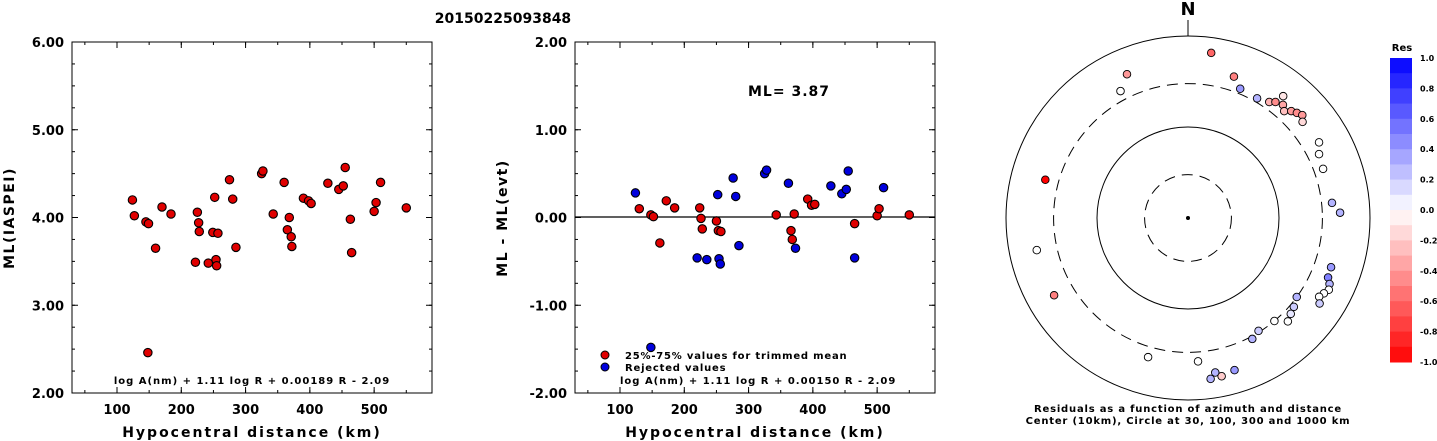 This screenshot has width=1437, height=441. I want to click on colorbar-label: -0.2, so click(1428, 240).